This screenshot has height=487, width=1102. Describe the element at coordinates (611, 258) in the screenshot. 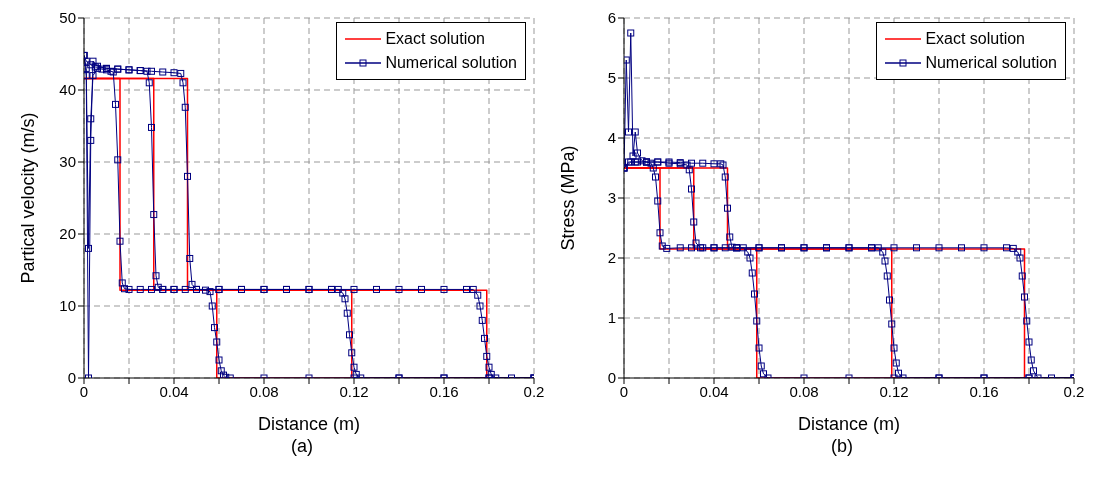

I see `y-tick-label: 2` at that location.